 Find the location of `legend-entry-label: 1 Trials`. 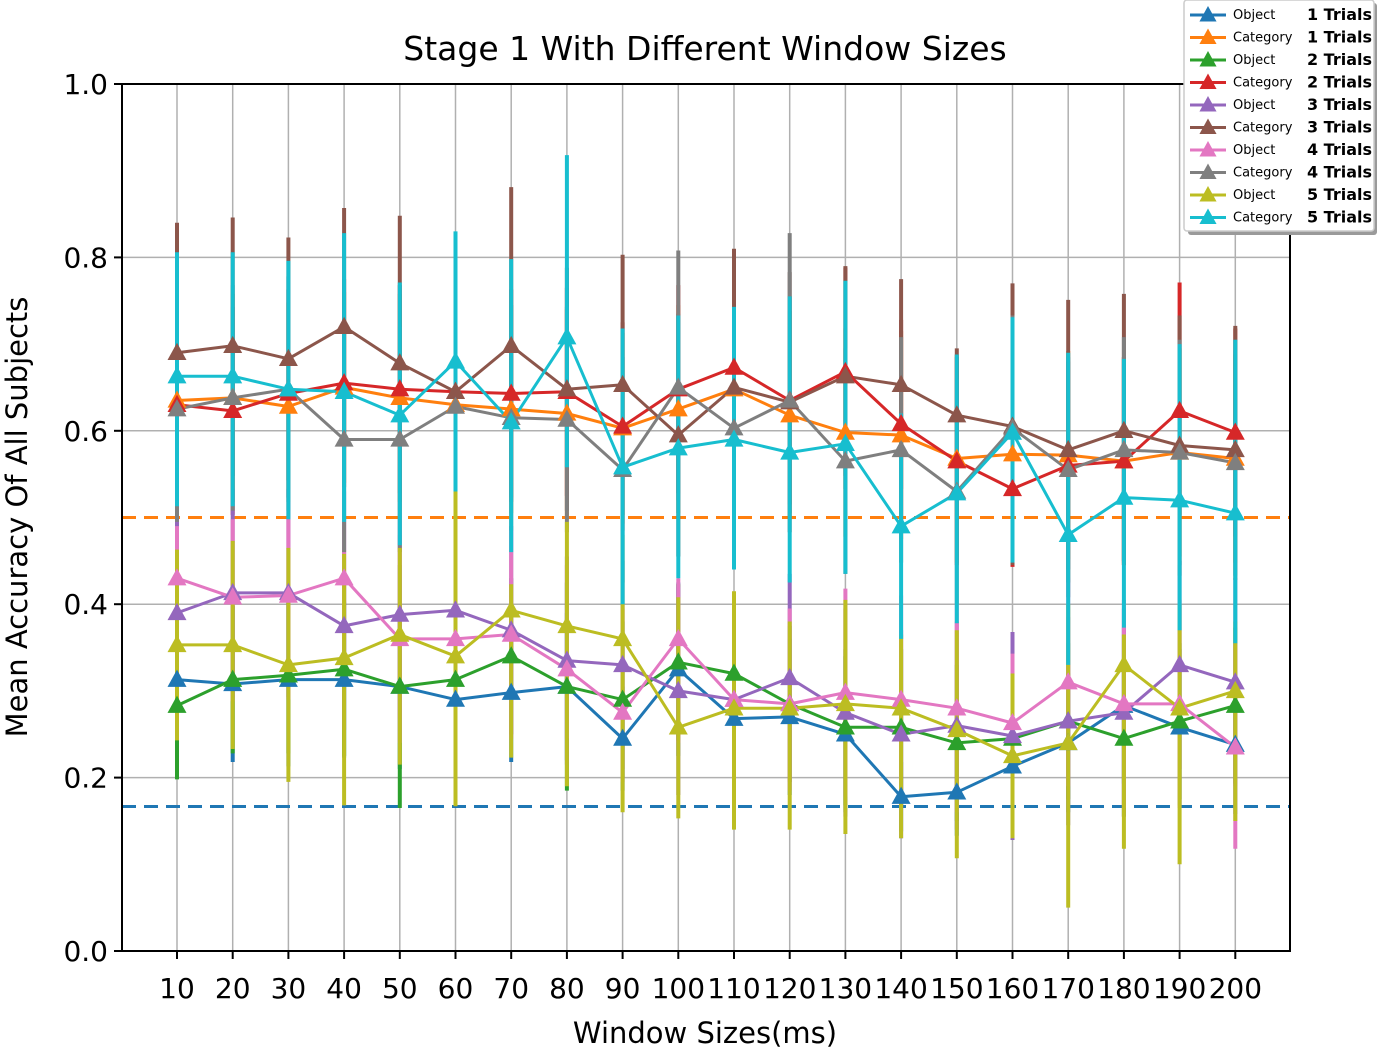

legend-entry-label: 1 Trials is located at coordinates (1339, 14).